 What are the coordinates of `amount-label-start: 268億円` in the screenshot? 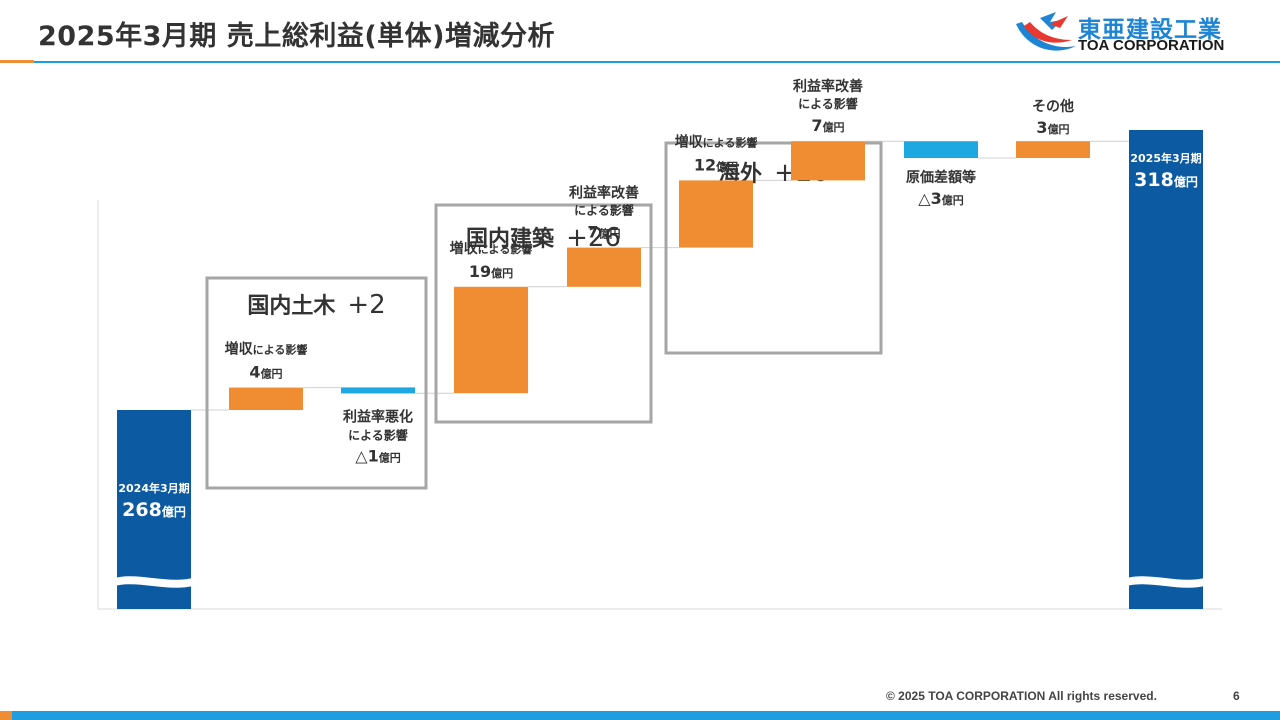 It's located at (154, 510).